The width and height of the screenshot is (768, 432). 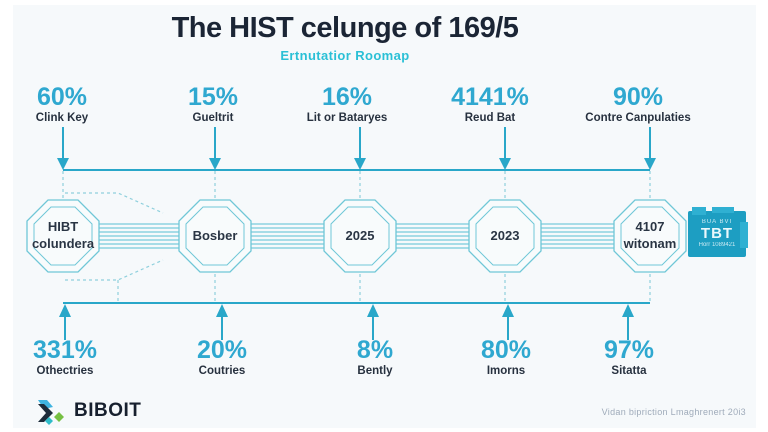 I want to click on node-label-3: 2025, so click(x=360, y=236).